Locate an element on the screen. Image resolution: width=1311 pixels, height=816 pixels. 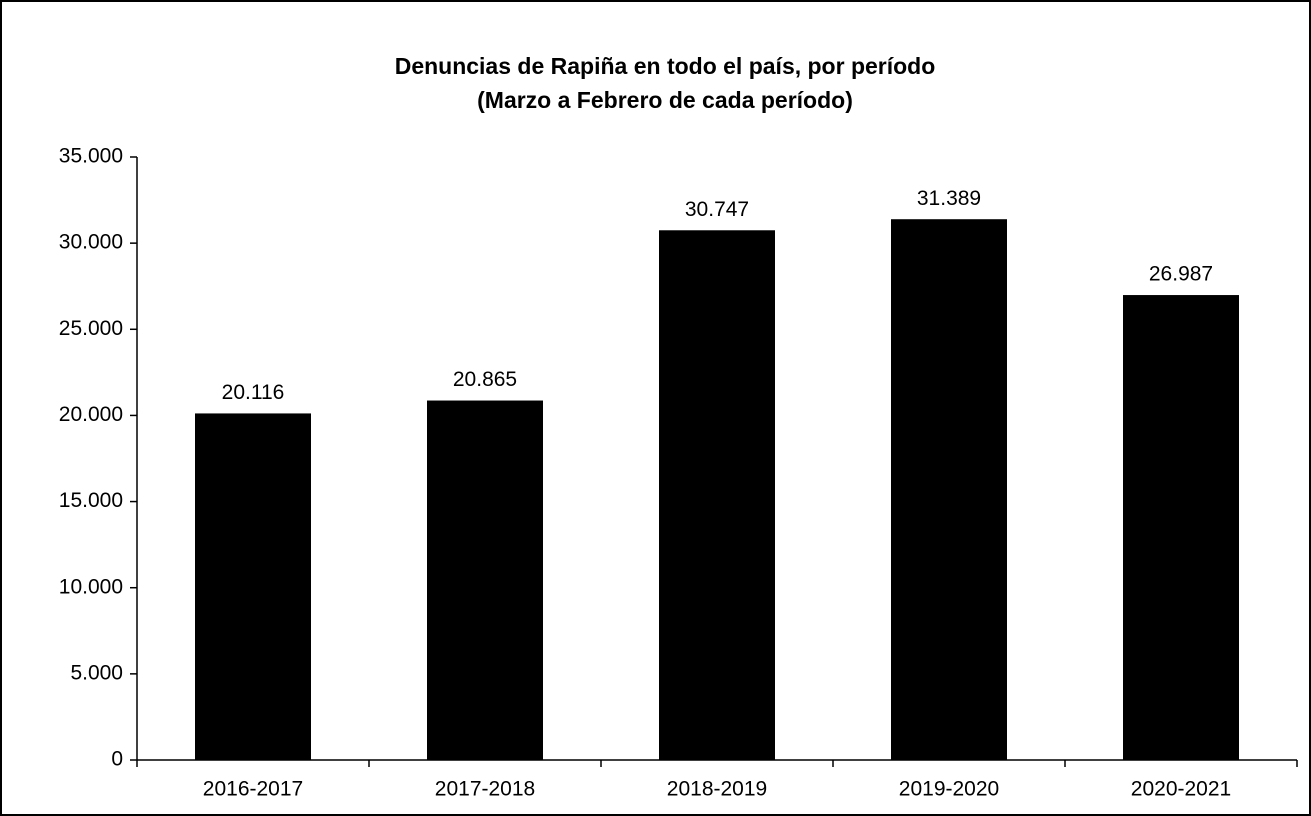
x-tick-label: 2020-2021 is located at coordinates (1181, 789).